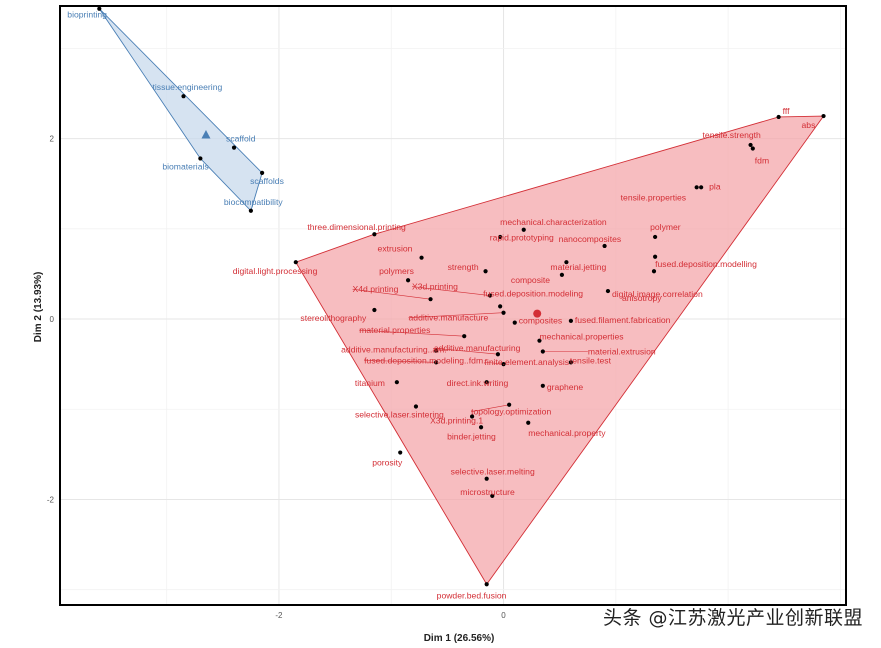 This screenshot has height=648, width=881. What do you see at coordinates (786, 111) in the screenshot?
I see `label-fff: fff` at bounding box center [786, 111].